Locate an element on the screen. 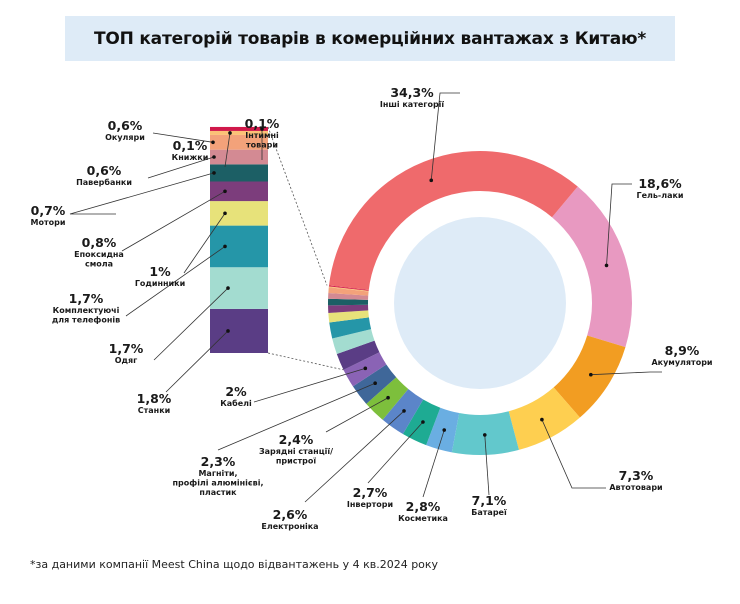 This screenshot has width=740, height=604. leader-dot-інтимні-товари is located at coordinates (262, 129).